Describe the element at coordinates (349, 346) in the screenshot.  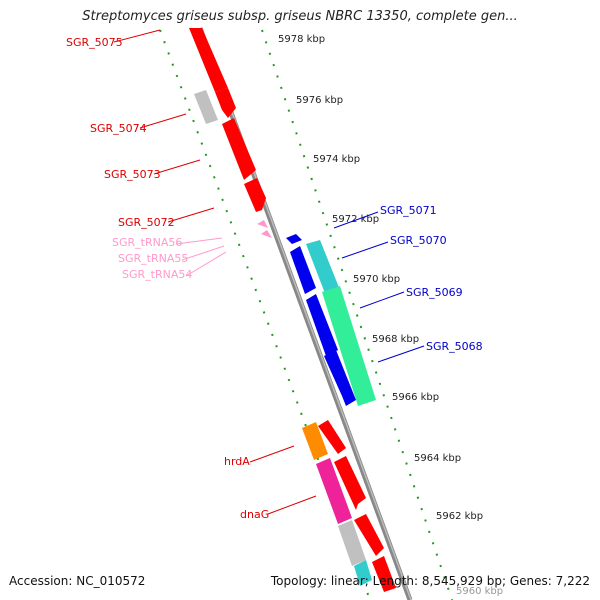
I see `gene-sgr-5069-b` at that location.